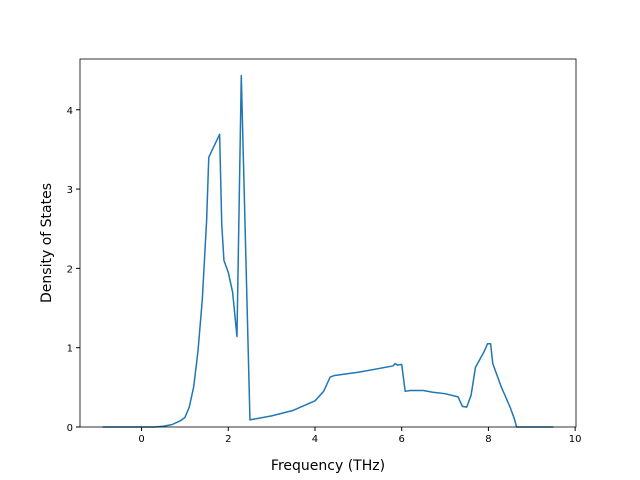  What do you see at coordinates (70, 190) in the screenshot?
I see `y-tick-label: 3` at bounding box center [70, 190].